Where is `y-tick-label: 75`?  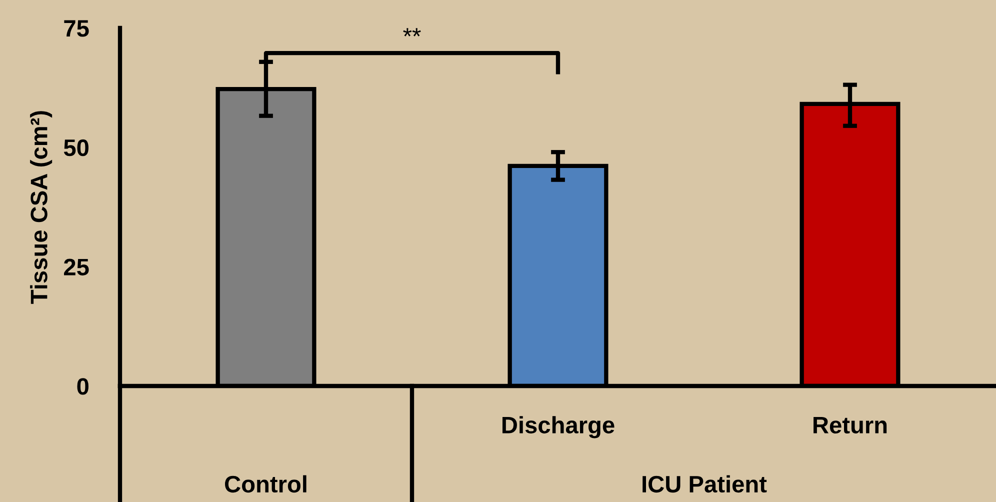
y-tick-label: 75 is located at coordinates (76, 28).